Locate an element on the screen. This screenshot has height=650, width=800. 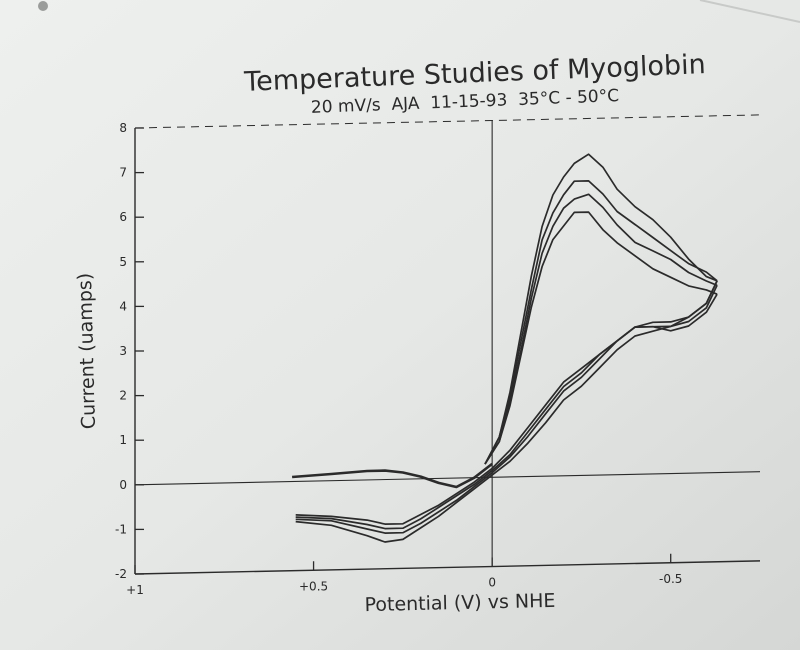
y-tick-label: 5 is located at coordinates (123, 262).